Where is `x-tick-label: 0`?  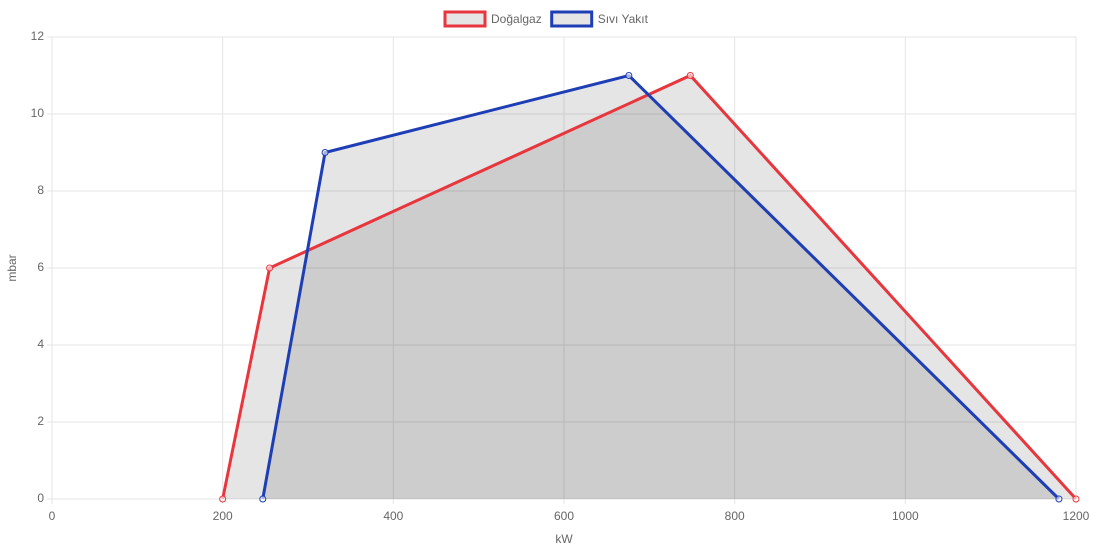 x-tick-label: 0 is located at coordinates (52, 516).